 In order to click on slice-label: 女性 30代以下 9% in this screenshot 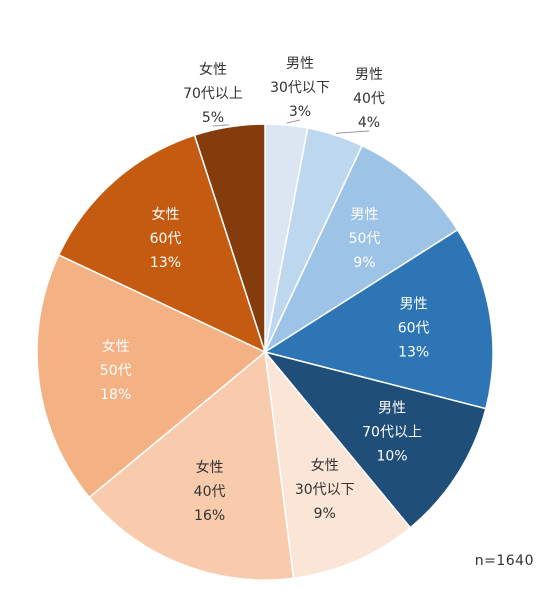, I will do `click(325, 489)`.